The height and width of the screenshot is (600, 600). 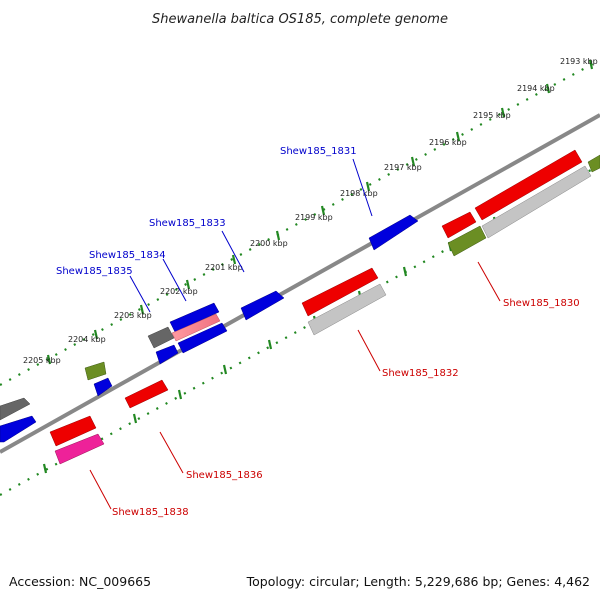 What do you see at coordinates (179, 291) in the screenshot?
I see `scale-label: 2202 kbp` at bounding box center [179, 291].